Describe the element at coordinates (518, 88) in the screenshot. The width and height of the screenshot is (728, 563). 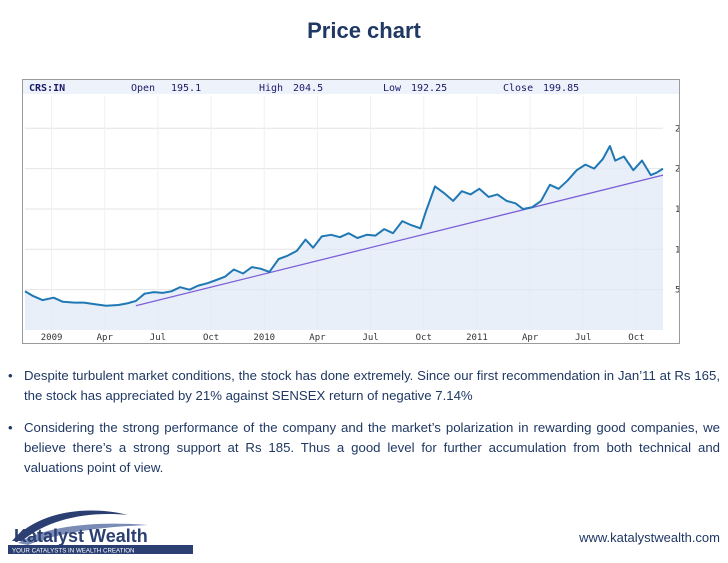
I see `close-label: Close` at that location.